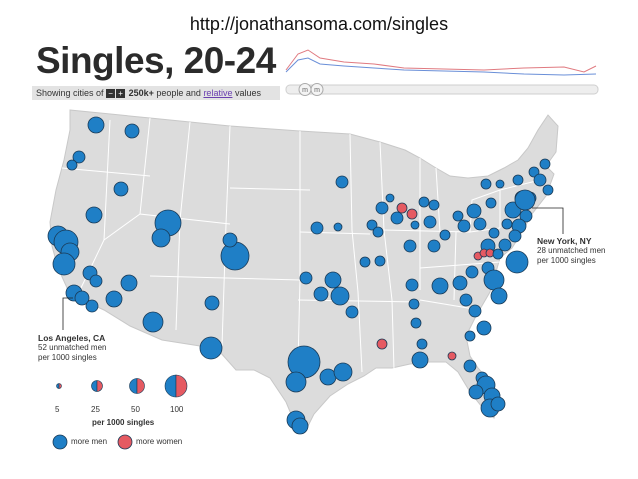 Image resolution: width=638 pixels, height=479 pixels. Describe the element at coordinates (442, 89) in the screenshot. I see `age-slider-track` at that location.